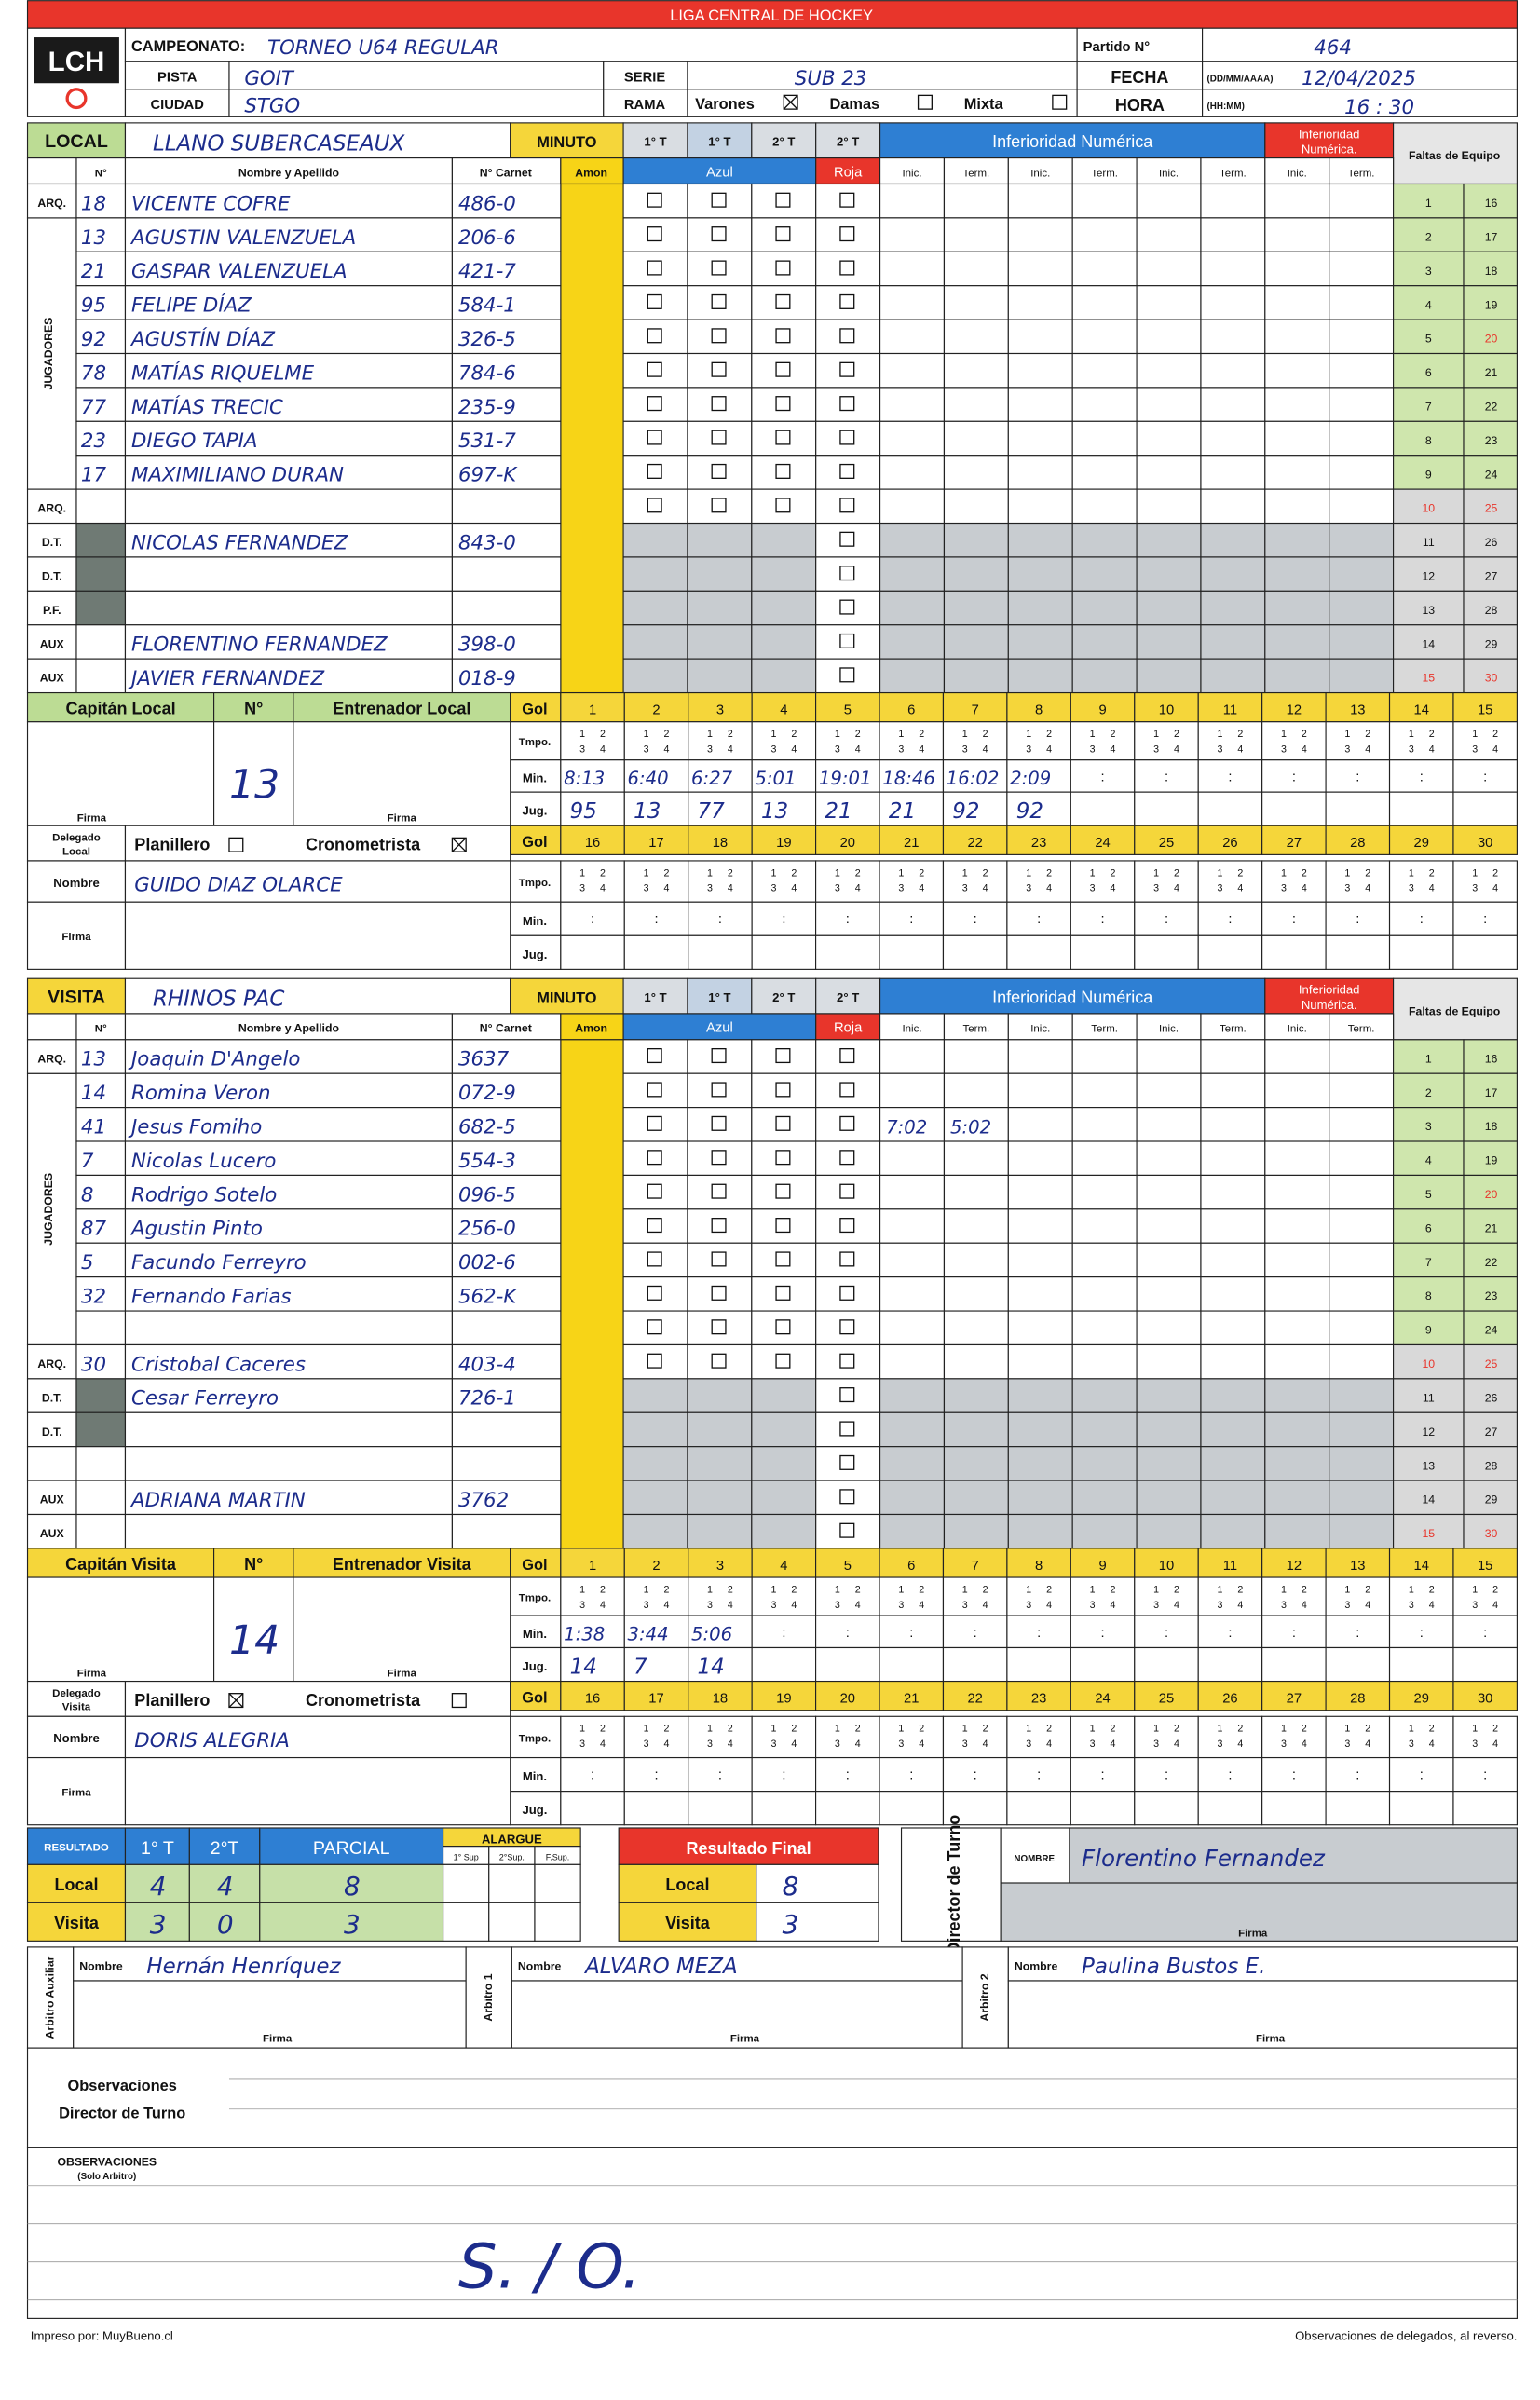 This screenshot has height=2400, width=1540. Describe the element at coordinates (1428, 1500) in the screenshot. I see `label: 14` at that location.